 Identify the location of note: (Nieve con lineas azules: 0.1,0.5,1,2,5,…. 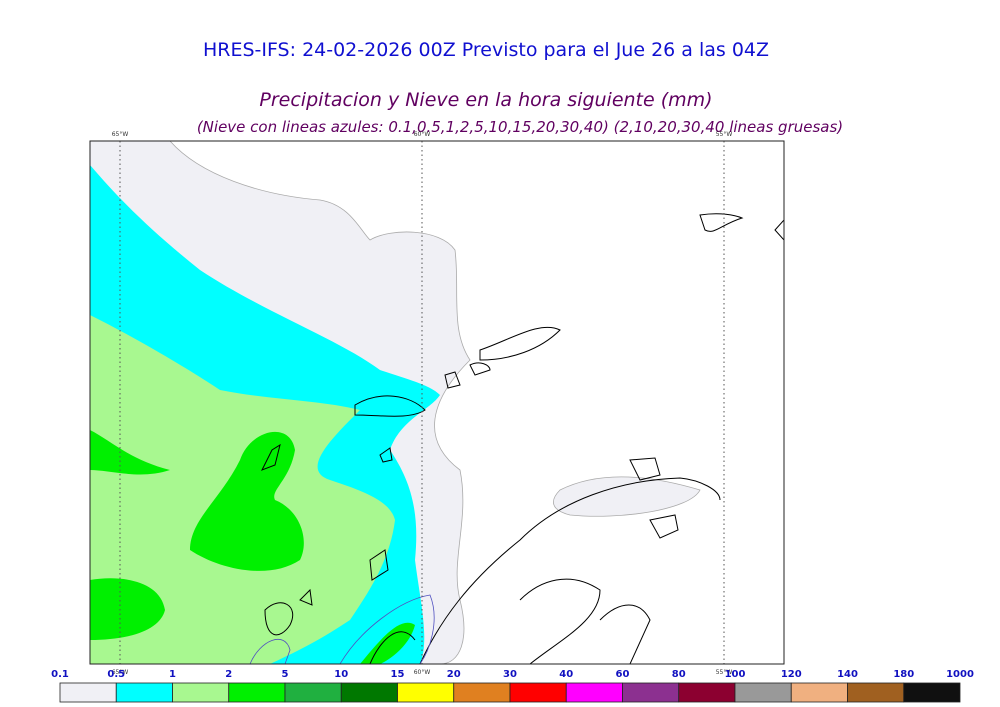
(520, 127).